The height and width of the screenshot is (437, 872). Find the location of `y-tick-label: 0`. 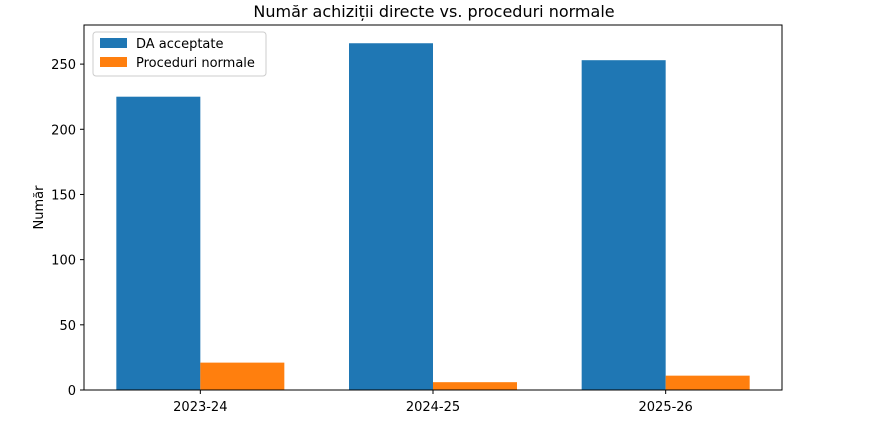

y-tick-label: 0 is located at coordinates (72, 391).